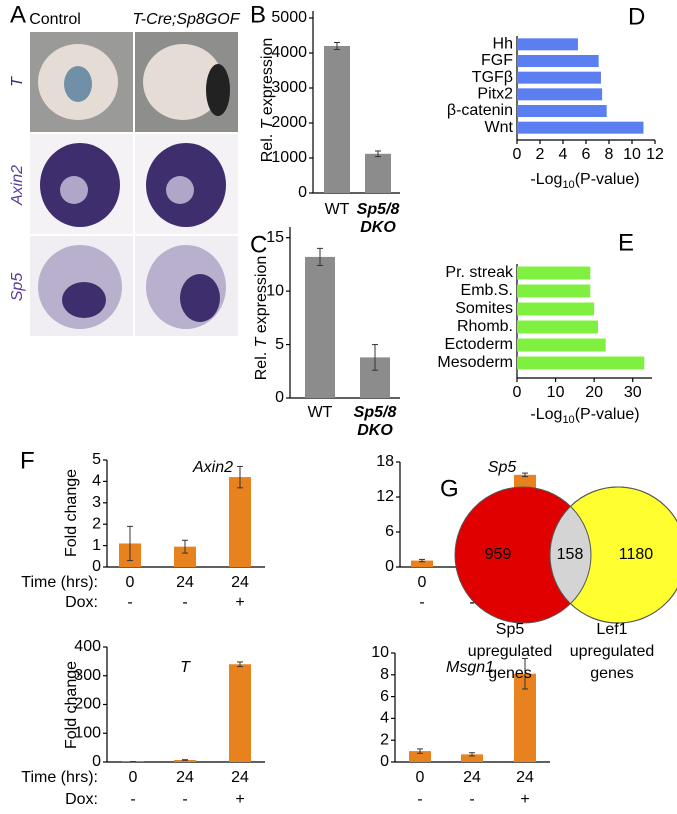 This screenshot has width=677, height=814. I want to click on y-tick-label: FGF, so click(497, 60).